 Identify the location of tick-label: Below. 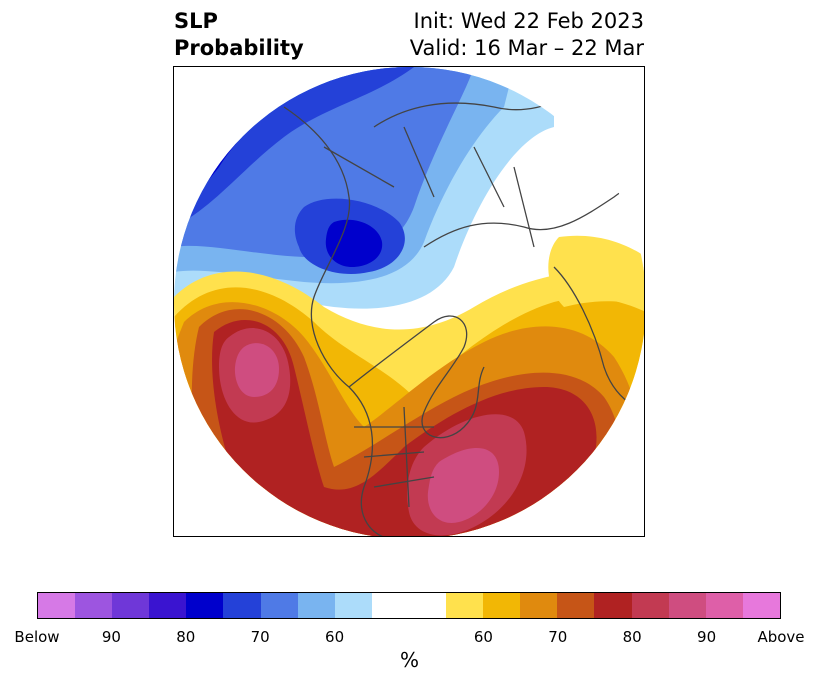
(37, 637).